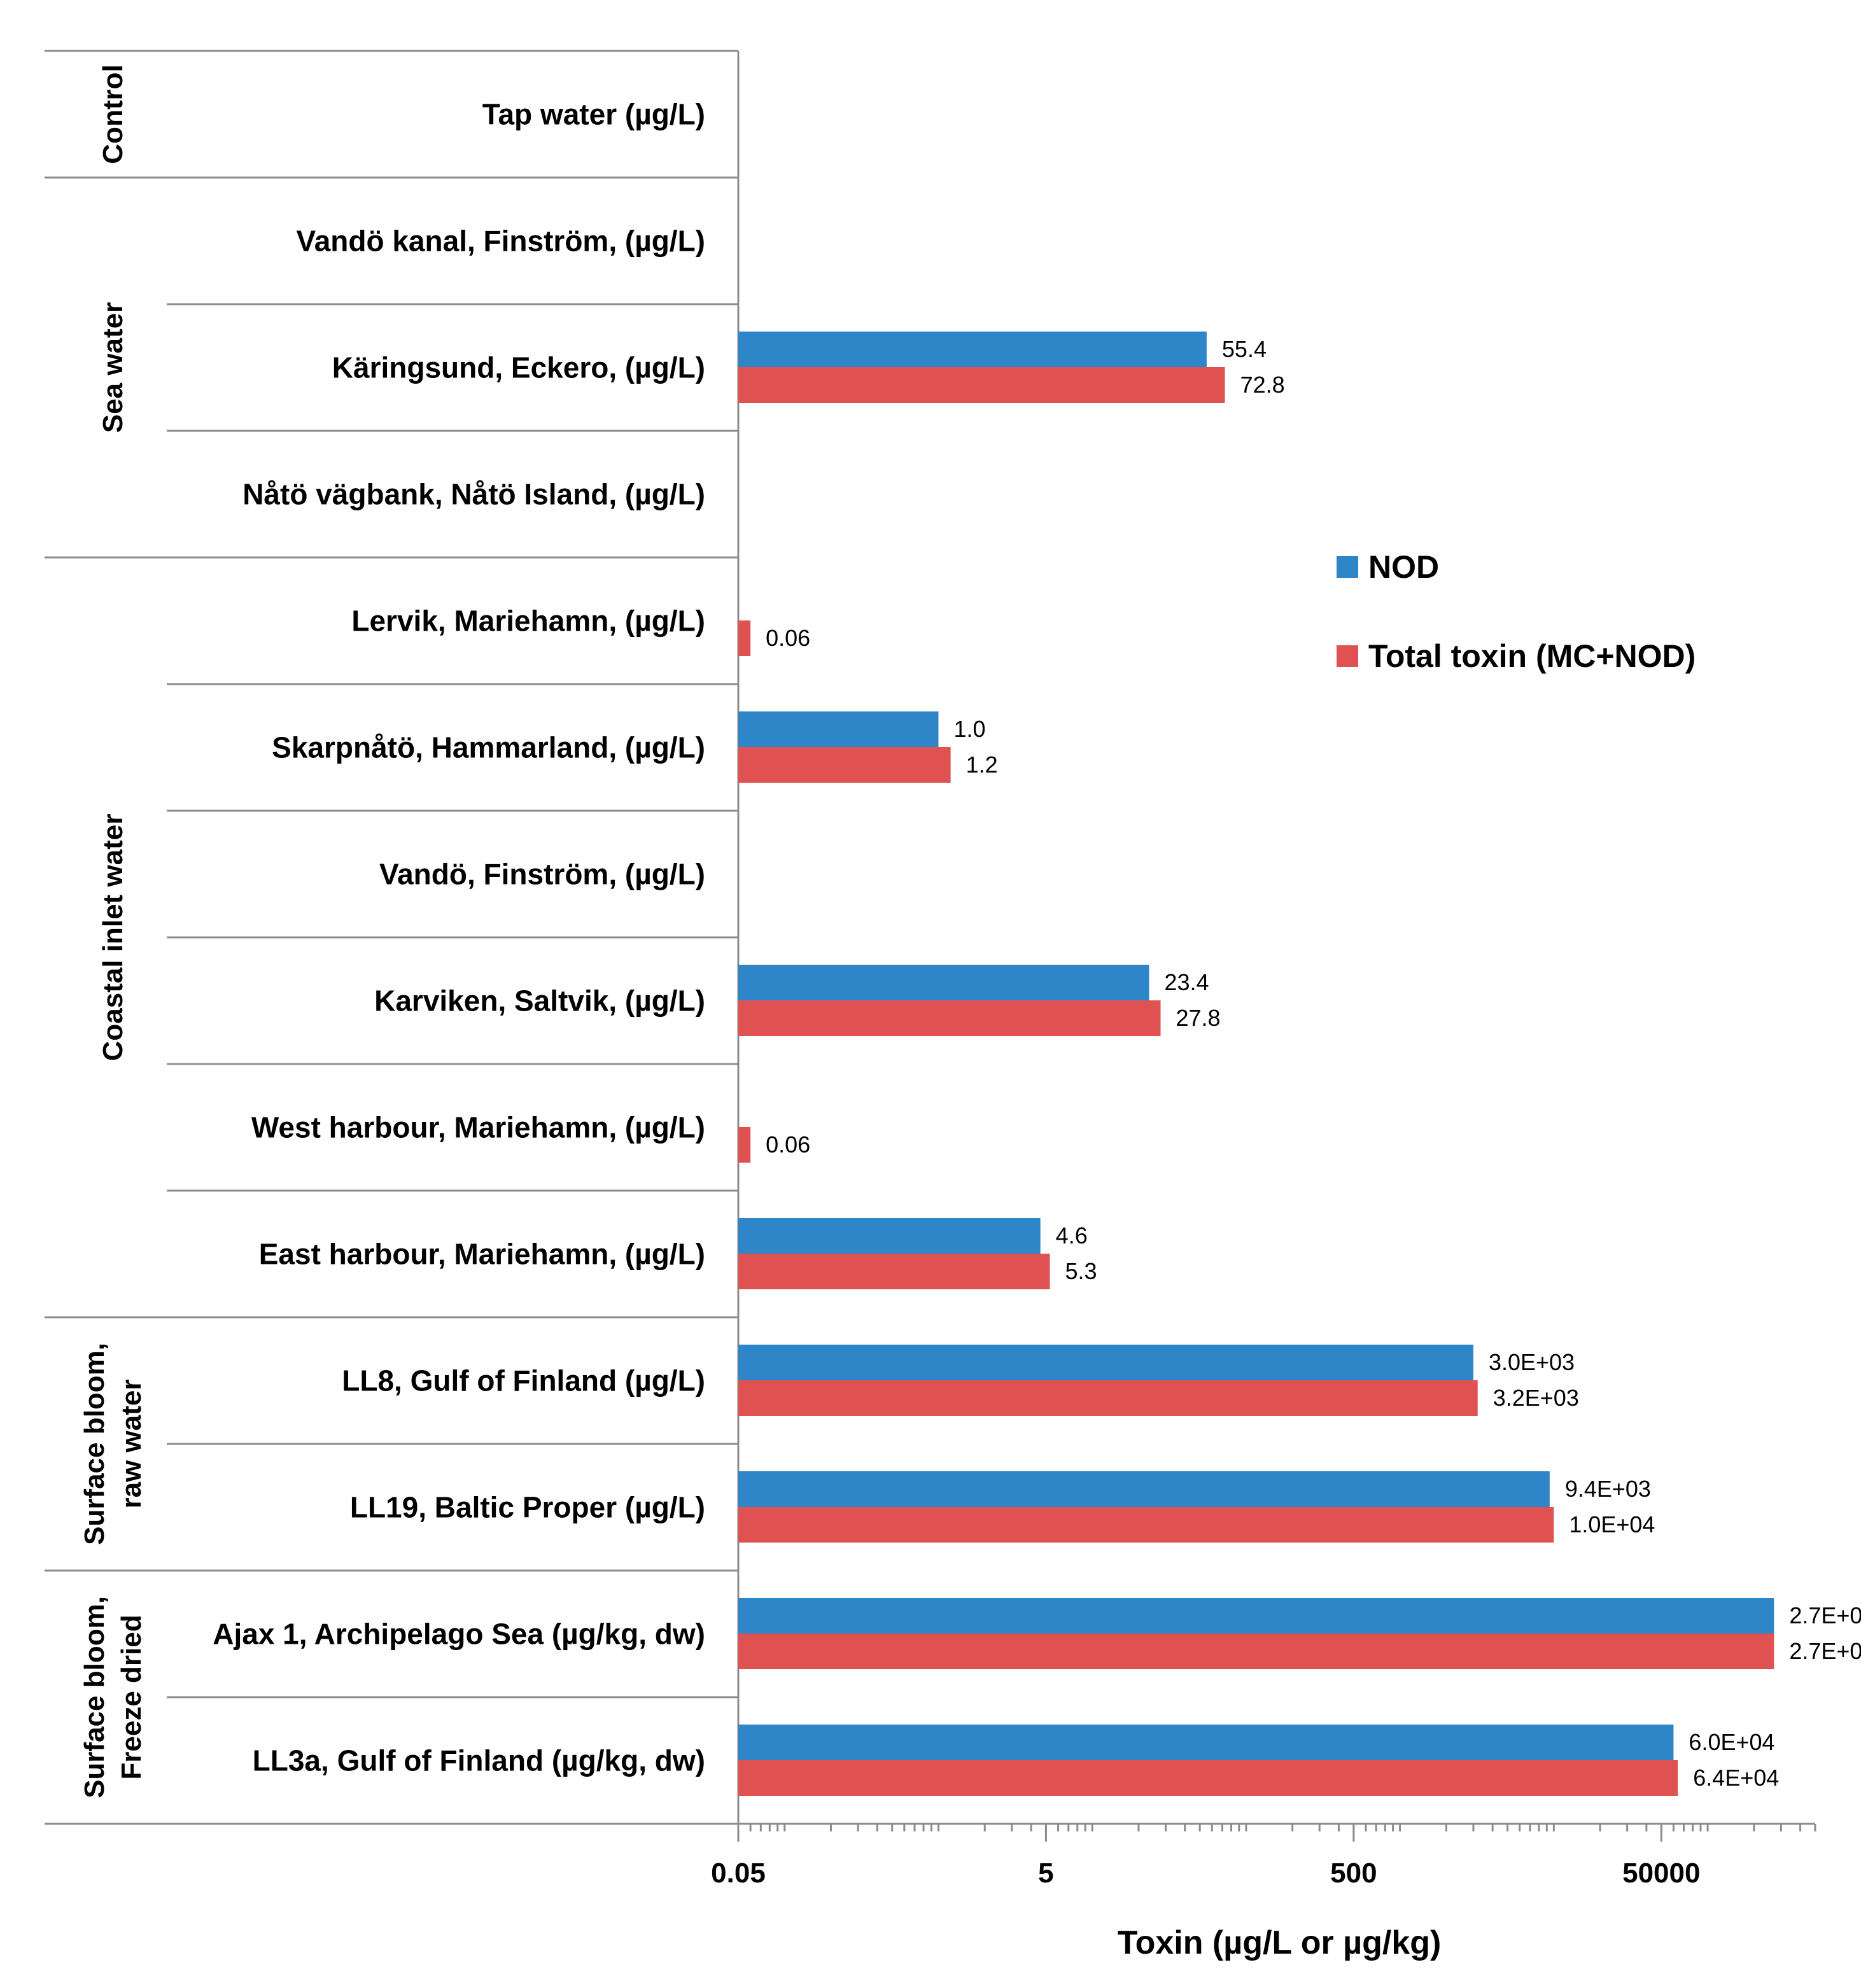 Image resolution: width=1861 pixels, height=1988 pixels. Describe the element at coordinates (488, 747) in the screenshot. I see `category-label: Skarpnåtö, Hammarland, (µg/L)` at that location.